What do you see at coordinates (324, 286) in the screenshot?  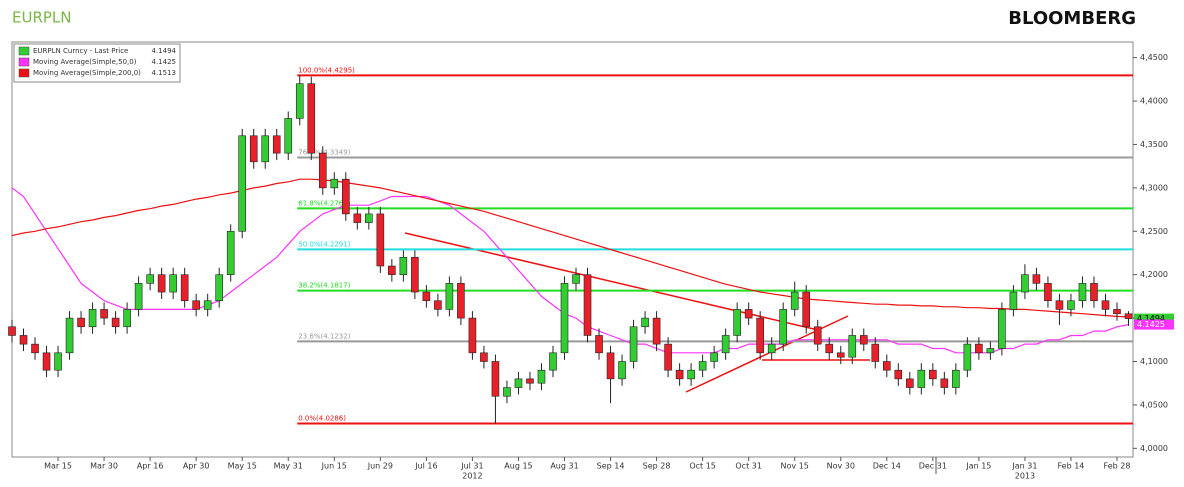 I see `level-label: 38.2%(4.1817)` at bounding box center [324, 286].